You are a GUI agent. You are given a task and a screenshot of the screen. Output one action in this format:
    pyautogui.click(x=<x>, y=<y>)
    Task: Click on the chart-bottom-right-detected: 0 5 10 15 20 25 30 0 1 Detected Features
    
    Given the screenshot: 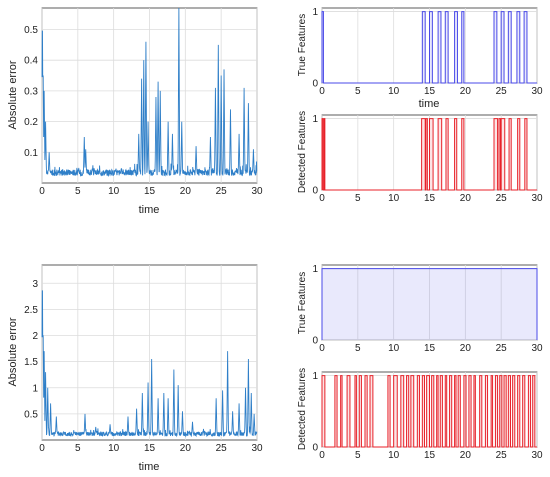 What is the action you would take?
    pyautogui.click(x=420, y=414)
    